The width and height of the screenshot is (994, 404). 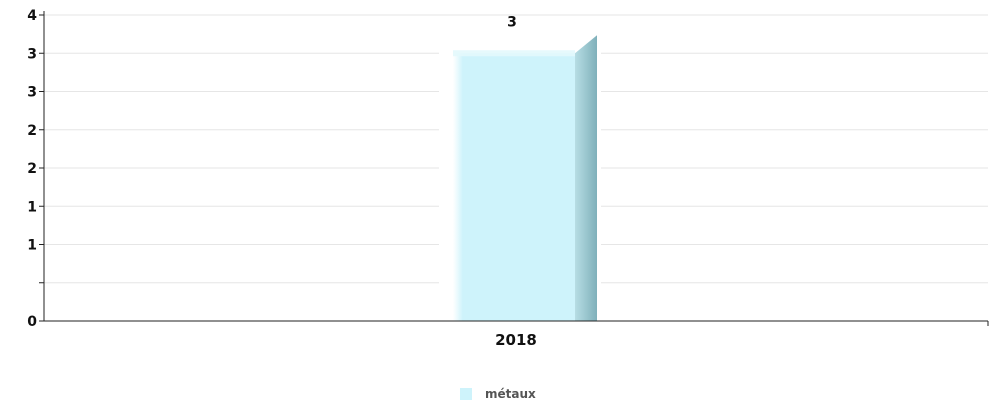 I want to click on legend: métaux, so click(x=498, y=394).